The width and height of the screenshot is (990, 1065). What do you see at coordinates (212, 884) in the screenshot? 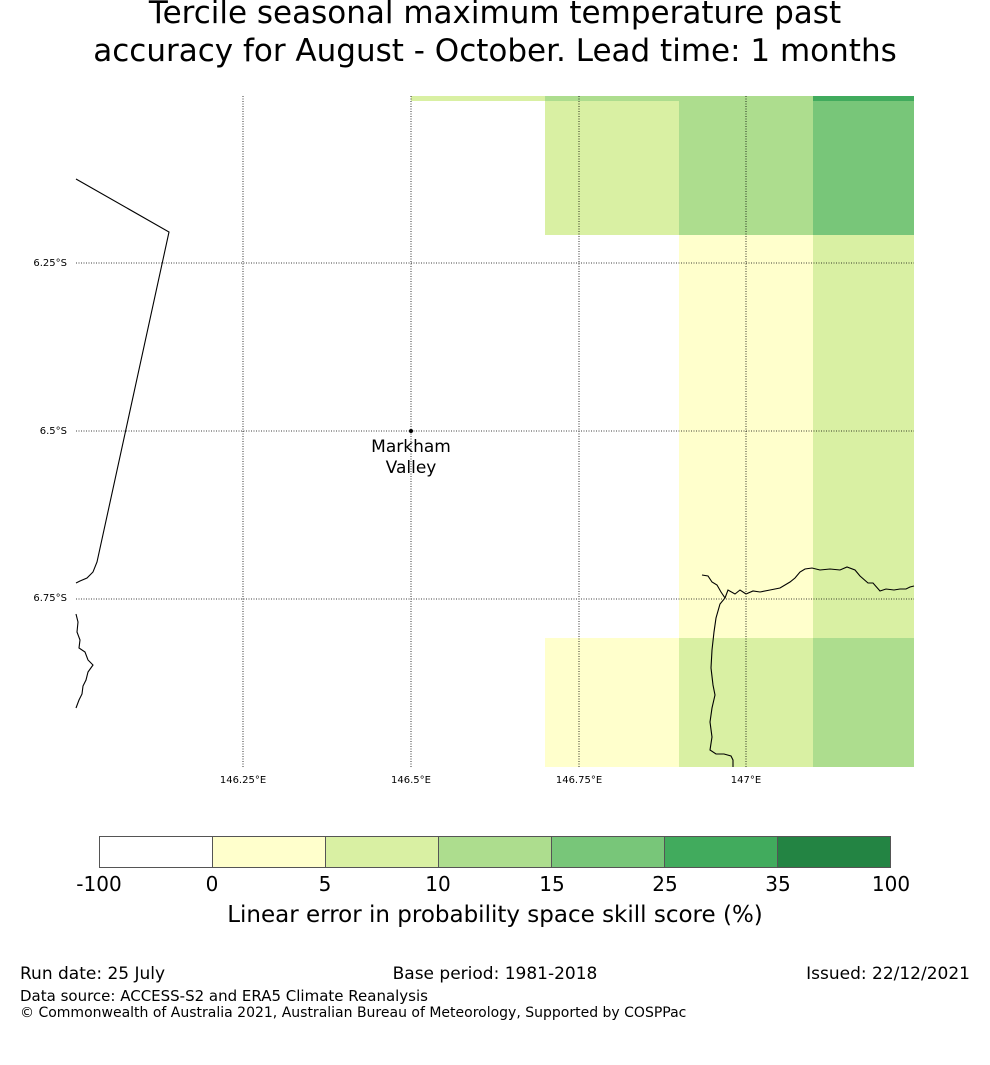
I see `colorbar-tick: 0` at bounding box center [212, 884].